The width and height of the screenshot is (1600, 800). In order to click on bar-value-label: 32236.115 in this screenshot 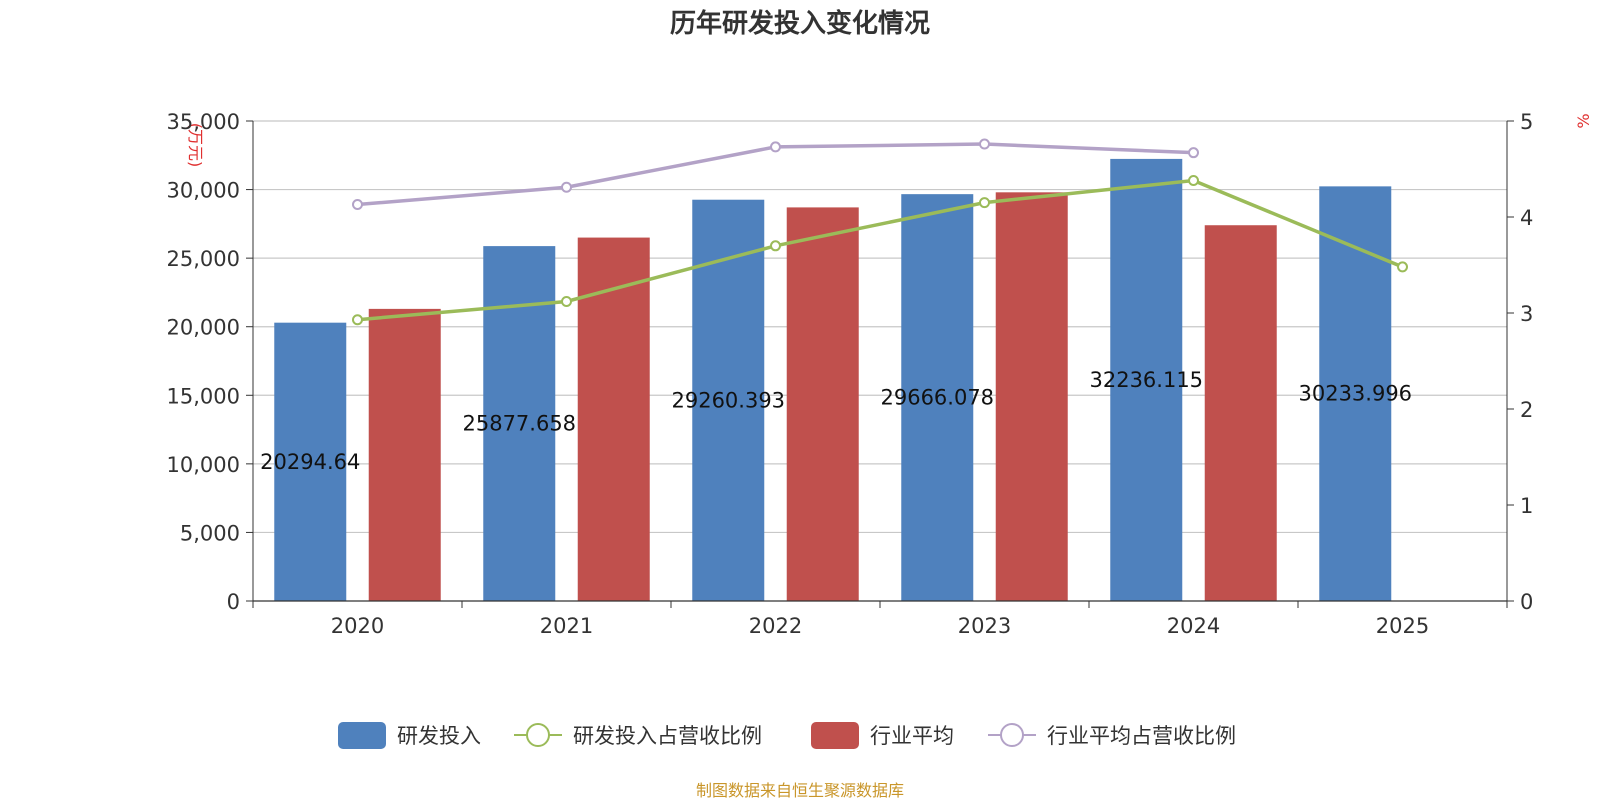, I will do `click(1146, 380)`.